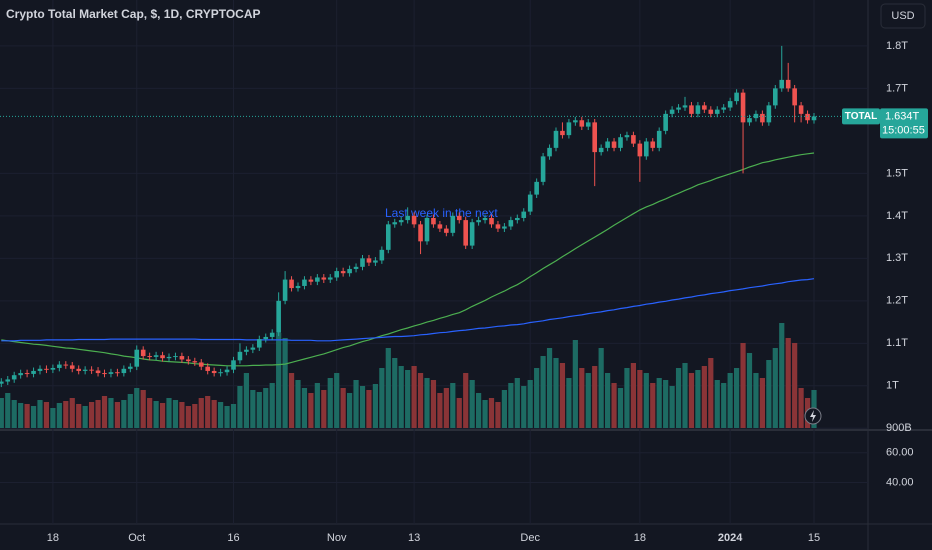  Describe the element at coordinates (233, 538) in the screenshot. I see `x-tick-label: 16` at that location.